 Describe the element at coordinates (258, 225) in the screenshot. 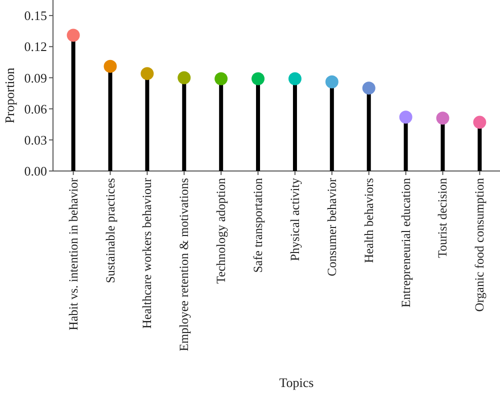

I see `x-tick-label: Safe transportation` at that location.